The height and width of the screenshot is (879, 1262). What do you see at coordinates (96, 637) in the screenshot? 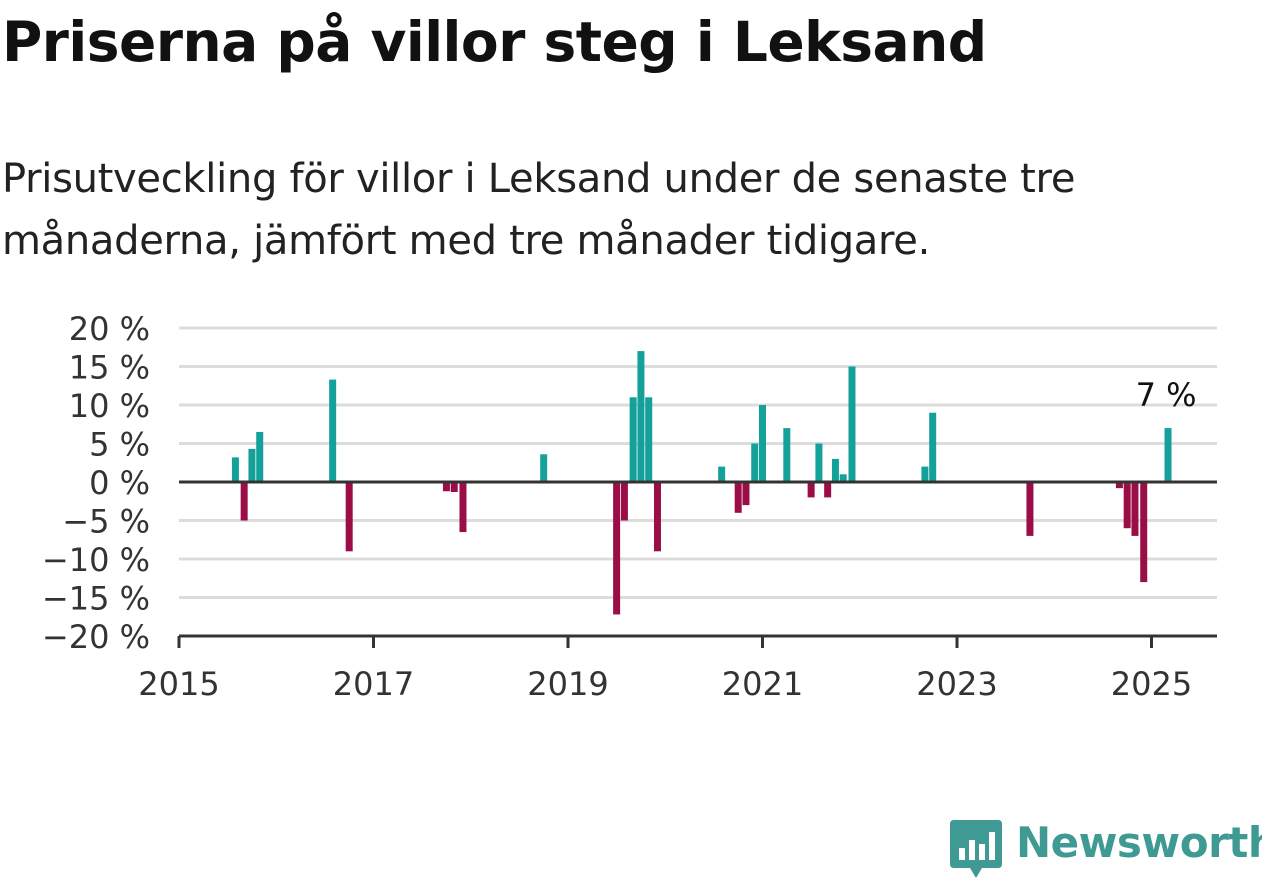
I see `y-tick-label: −20 %` at bounding box center [96, 637].